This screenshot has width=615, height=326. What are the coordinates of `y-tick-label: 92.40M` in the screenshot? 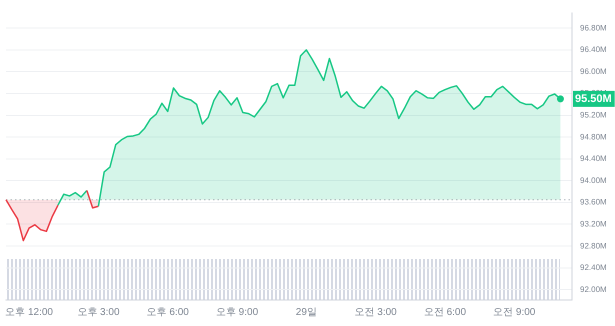 It's located at (594, 267).